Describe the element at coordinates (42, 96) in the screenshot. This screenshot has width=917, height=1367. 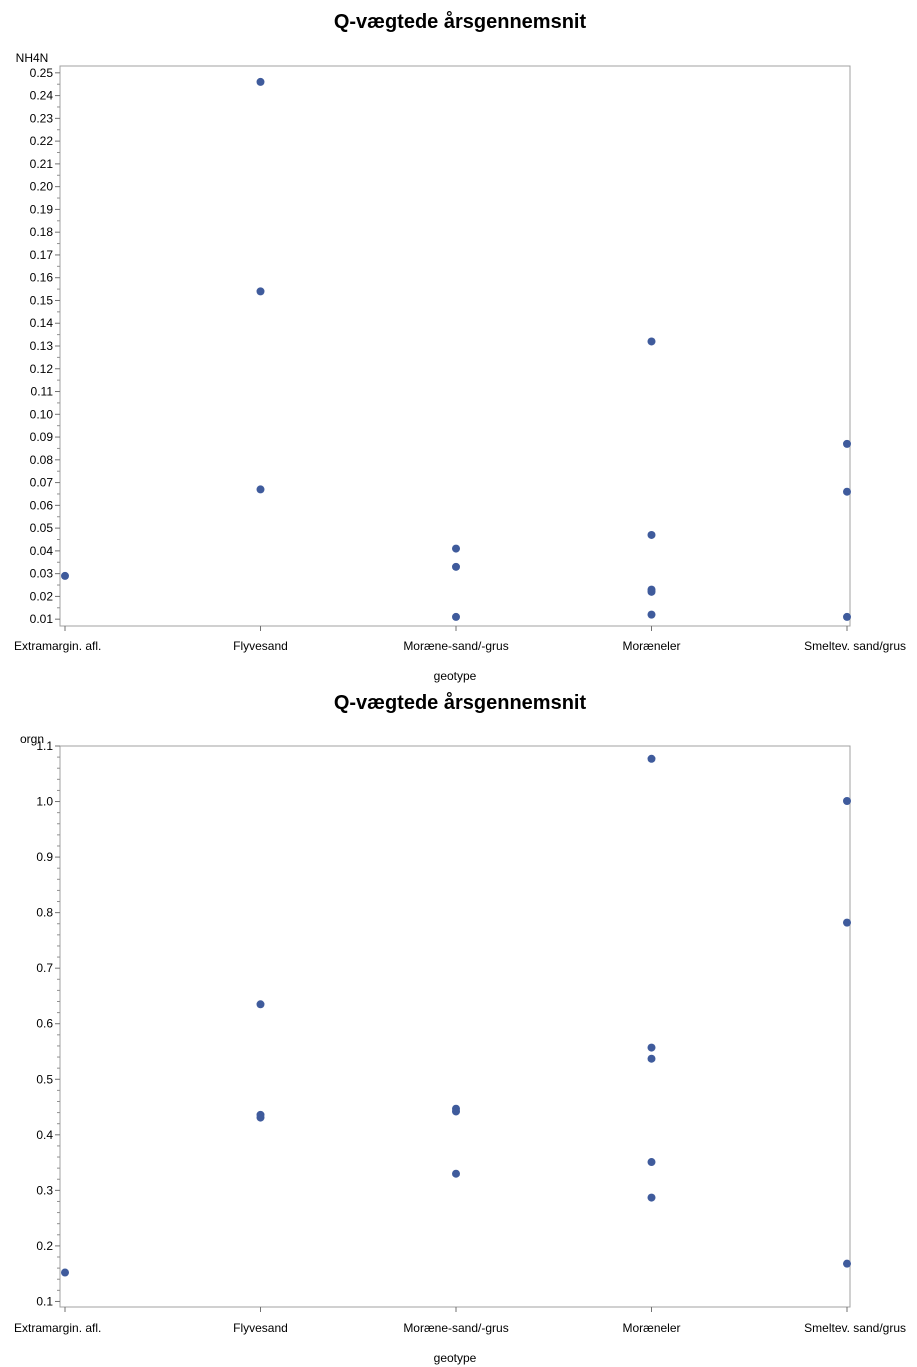
I see `y-tick-label: 0.24` at that location.